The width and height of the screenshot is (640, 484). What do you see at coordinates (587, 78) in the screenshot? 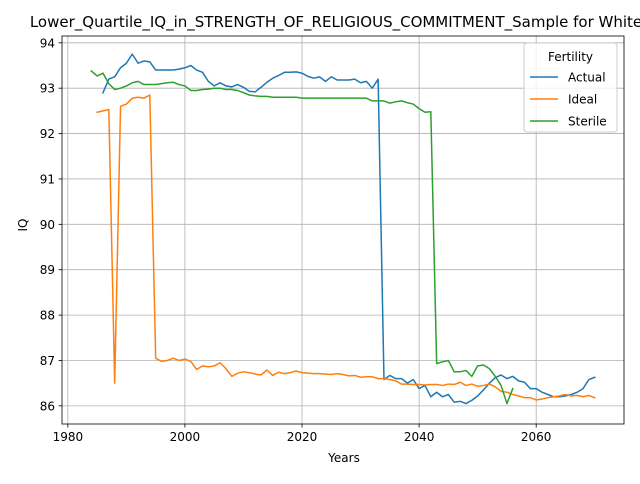
I see `legend-label: Actual` at bounding box center [587, 78].